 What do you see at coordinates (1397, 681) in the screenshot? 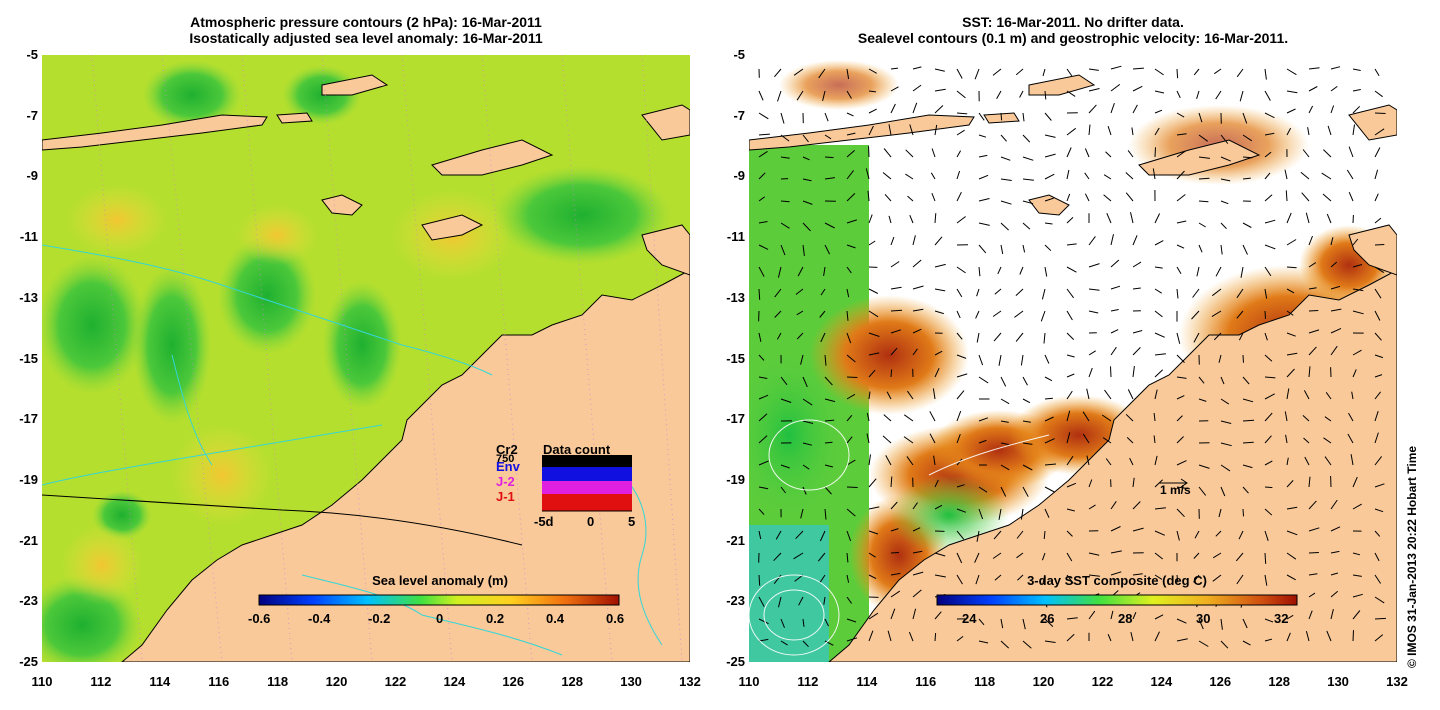
I see `longitude-tick: 132` at bounding box center [1397, 681].